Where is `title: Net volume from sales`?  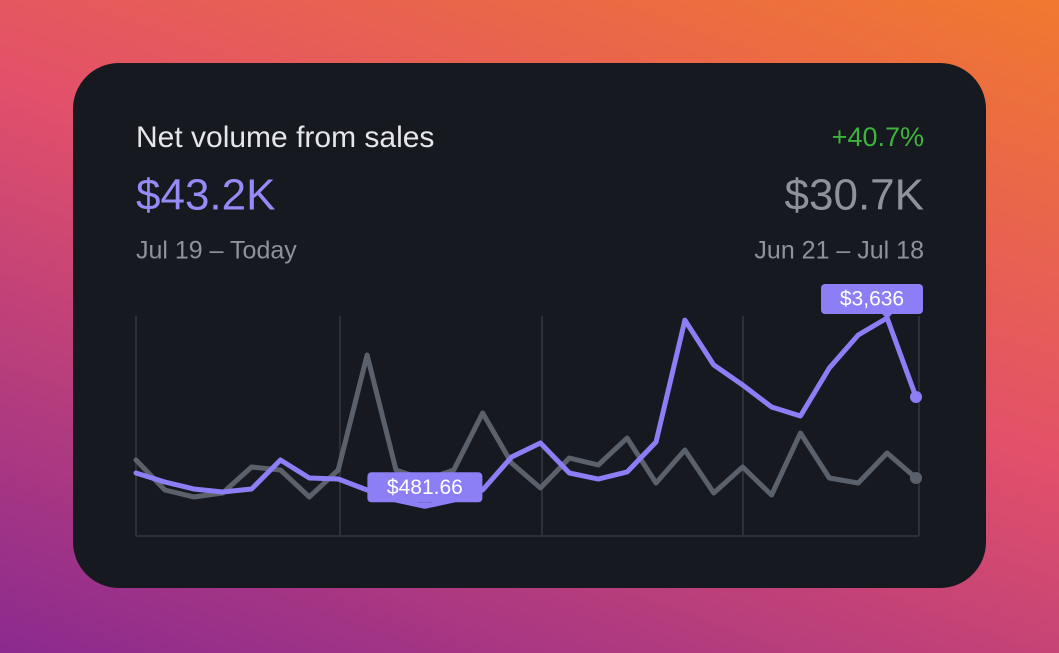
title: Net volume from sales is located at coordinates (285, 137).